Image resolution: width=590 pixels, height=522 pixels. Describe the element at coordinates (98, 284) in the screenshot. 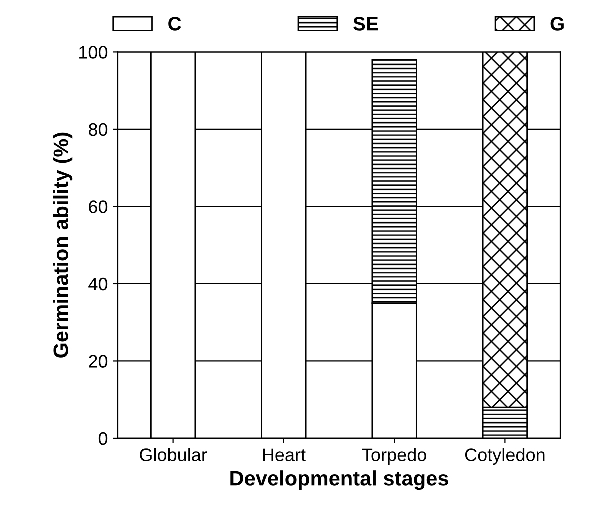

I see `y-tick-label: 40` at that location.